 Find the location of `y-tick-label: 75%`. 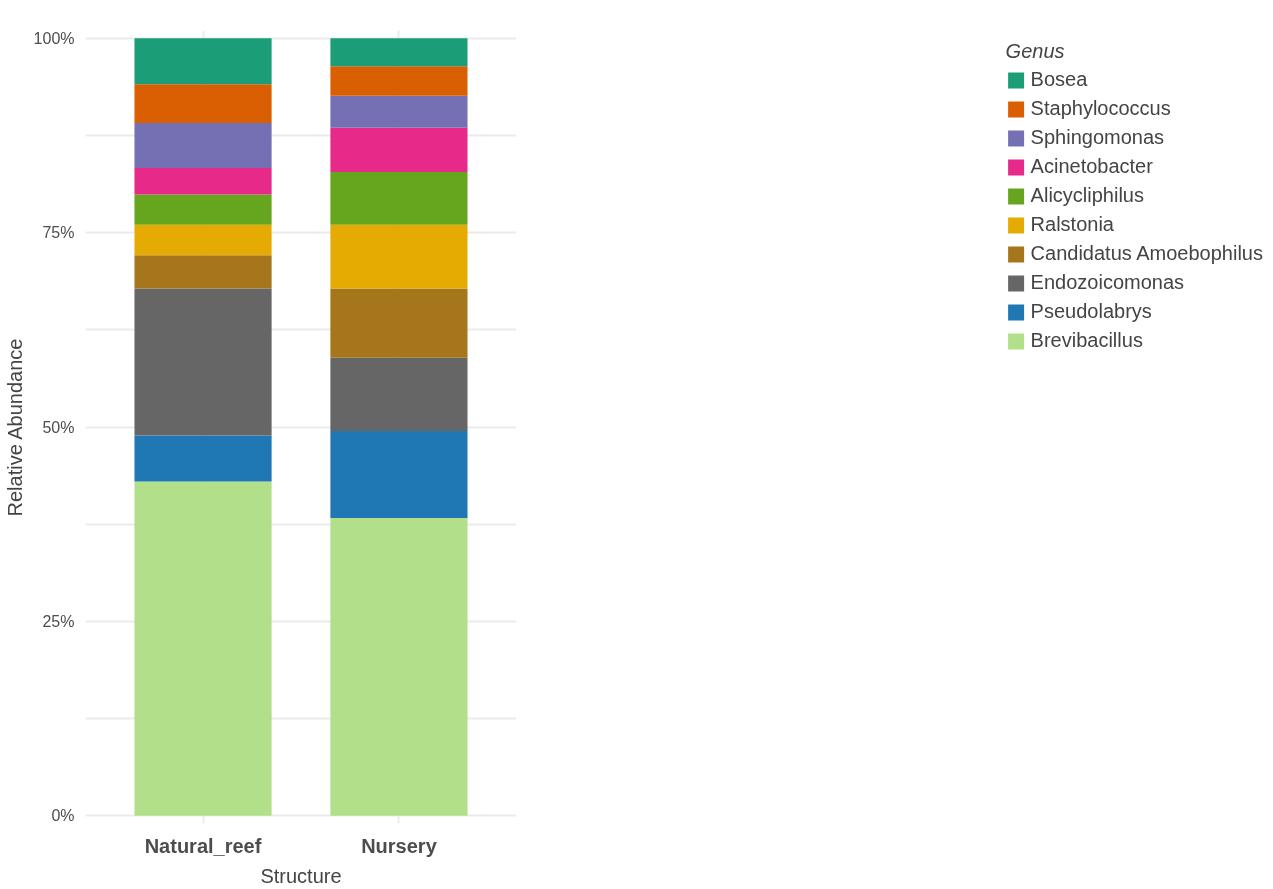

y-tick-label: 75% is located at coordinates (58, 233).